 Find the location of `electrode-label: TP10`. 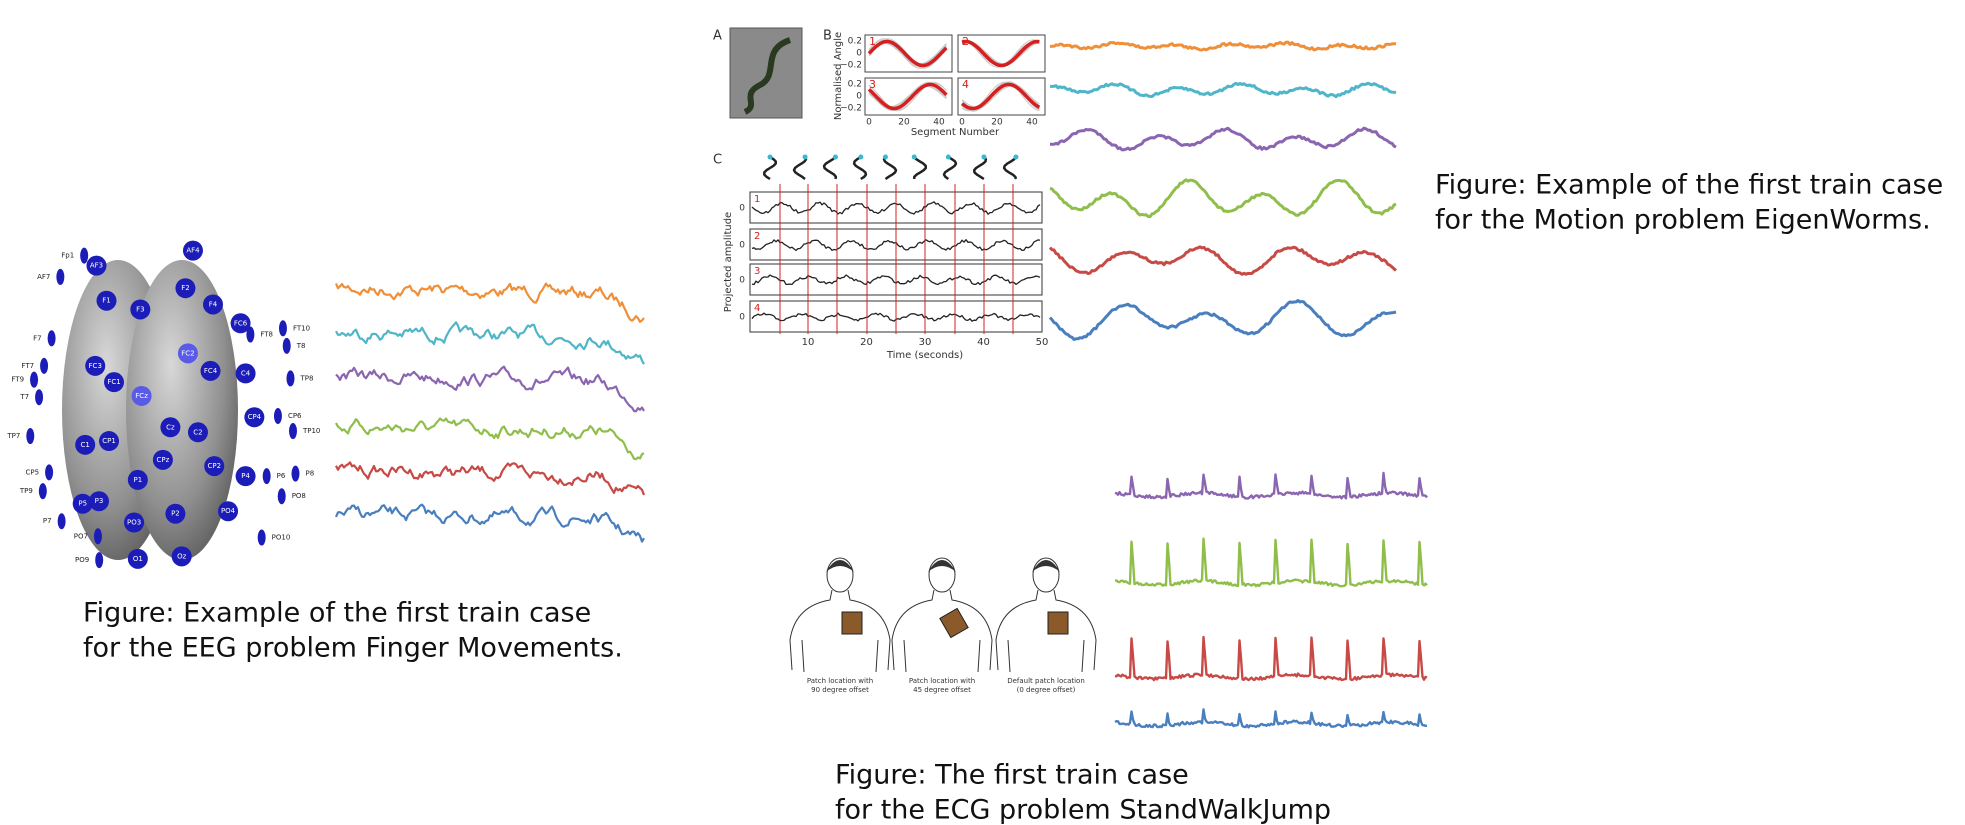

electrode-label: TP10 is located at coordinates (311, 431).